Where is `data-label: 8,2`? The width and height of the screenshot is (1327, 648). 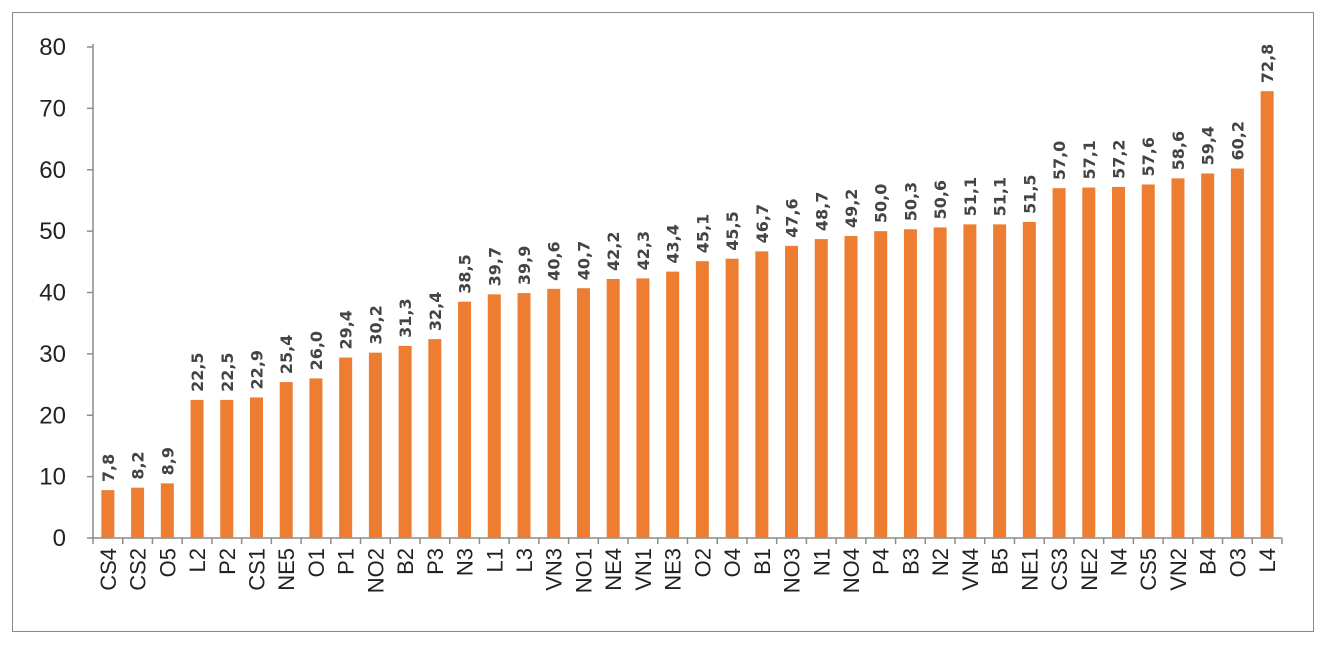
data-label: 8,2 is located at coordinates (138, 465).